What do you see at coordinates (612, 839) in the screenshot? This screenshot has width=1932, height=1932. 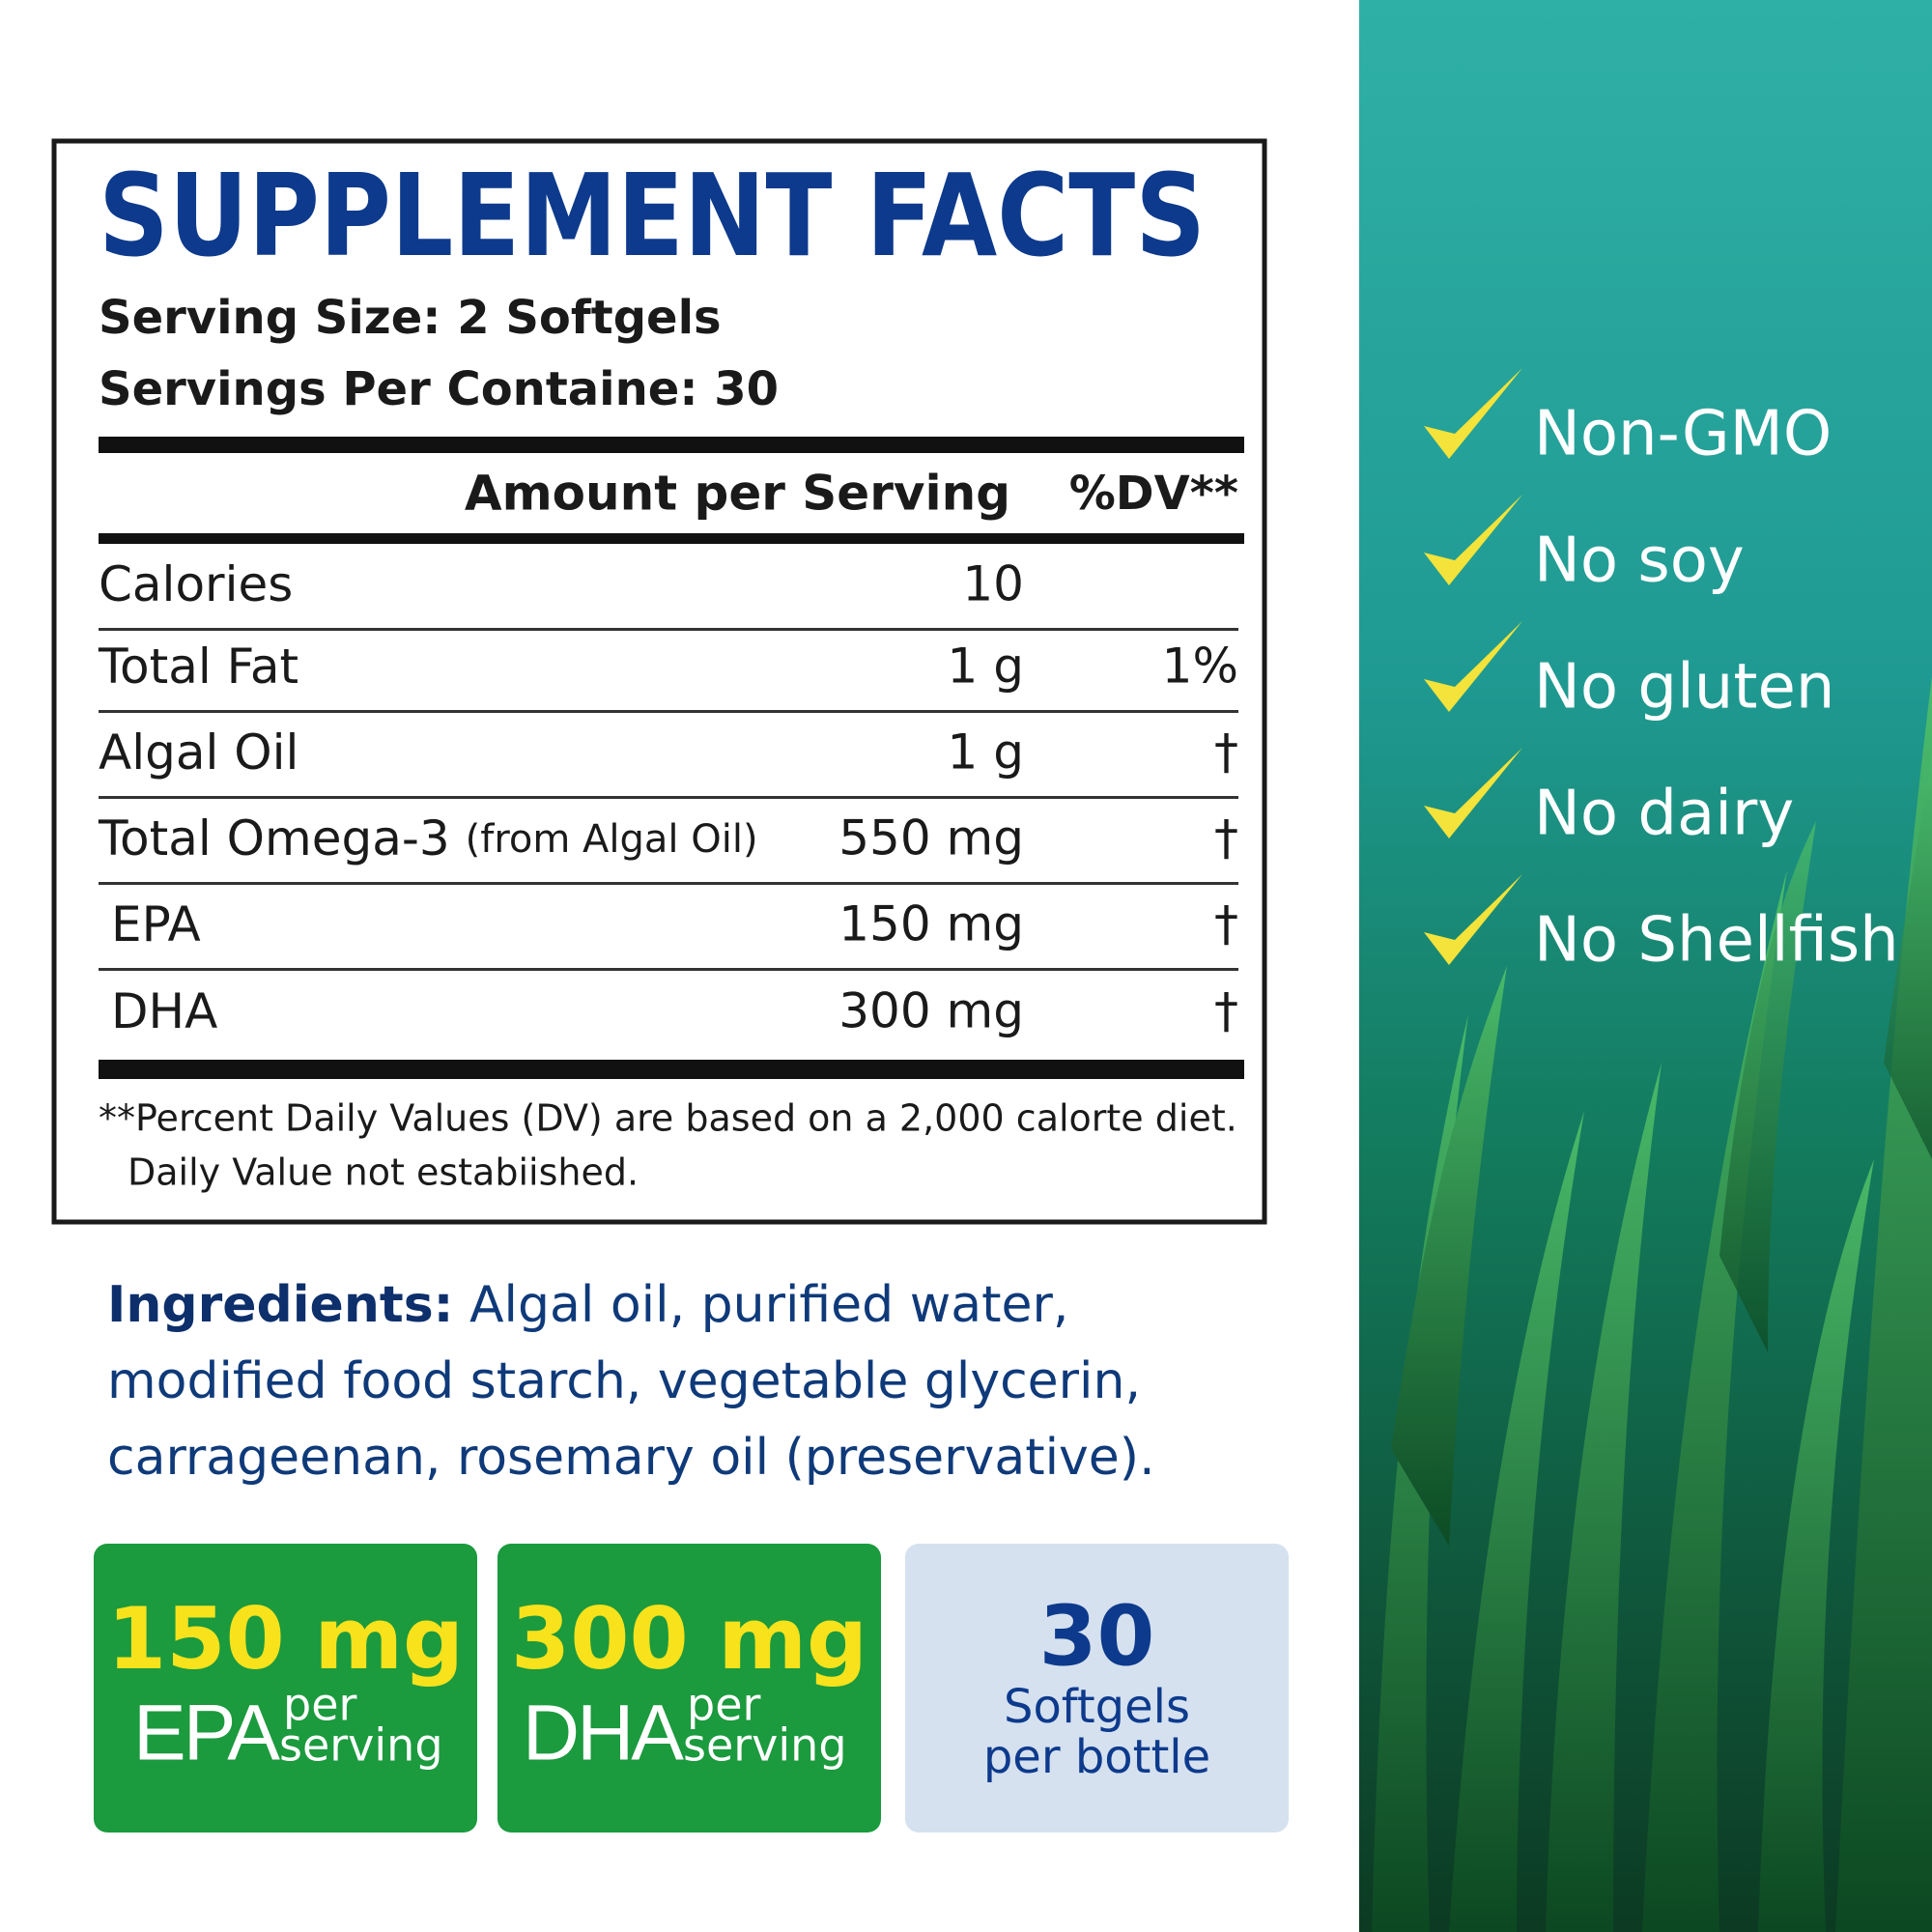 I see `nutrient-note: (from Algal Oil)` at bounding box center [612, 839].